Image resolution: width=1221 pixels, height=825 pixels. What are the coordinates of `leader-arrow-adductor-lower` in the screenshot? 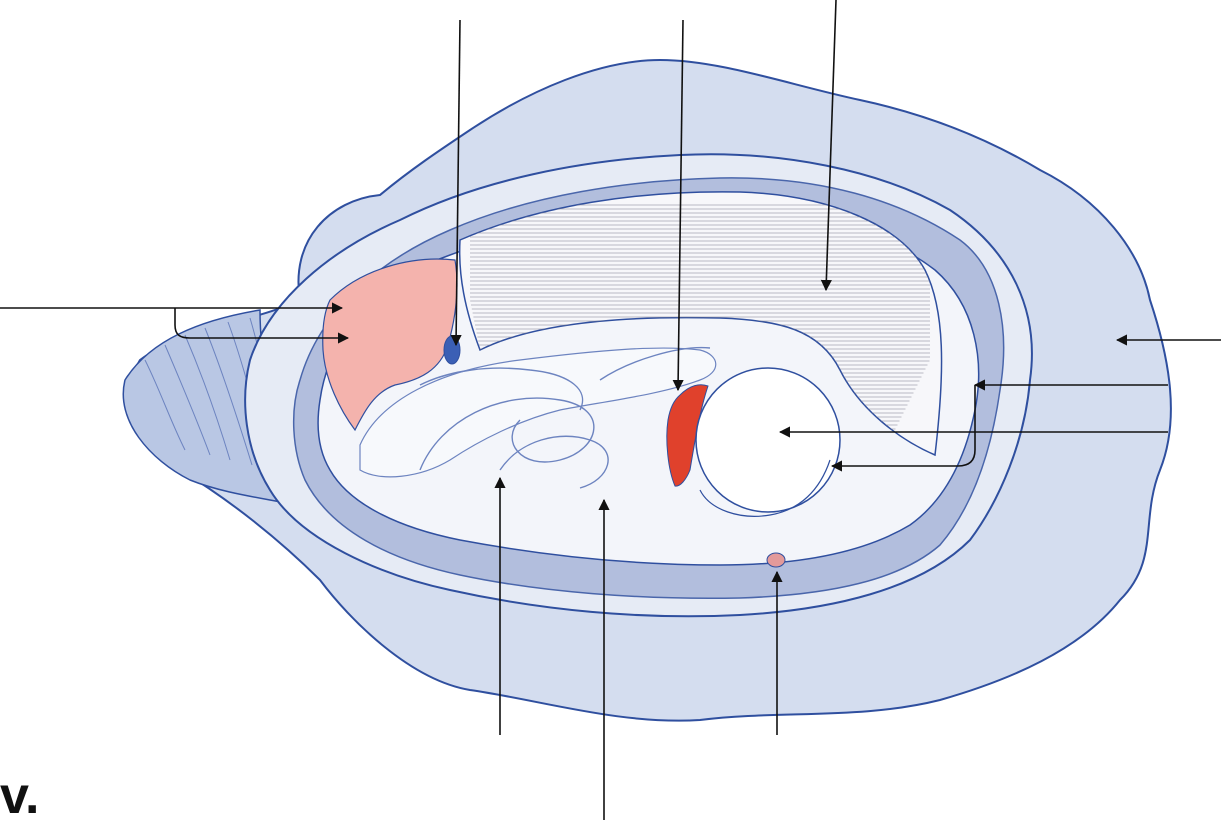 It's located at (262, 326).